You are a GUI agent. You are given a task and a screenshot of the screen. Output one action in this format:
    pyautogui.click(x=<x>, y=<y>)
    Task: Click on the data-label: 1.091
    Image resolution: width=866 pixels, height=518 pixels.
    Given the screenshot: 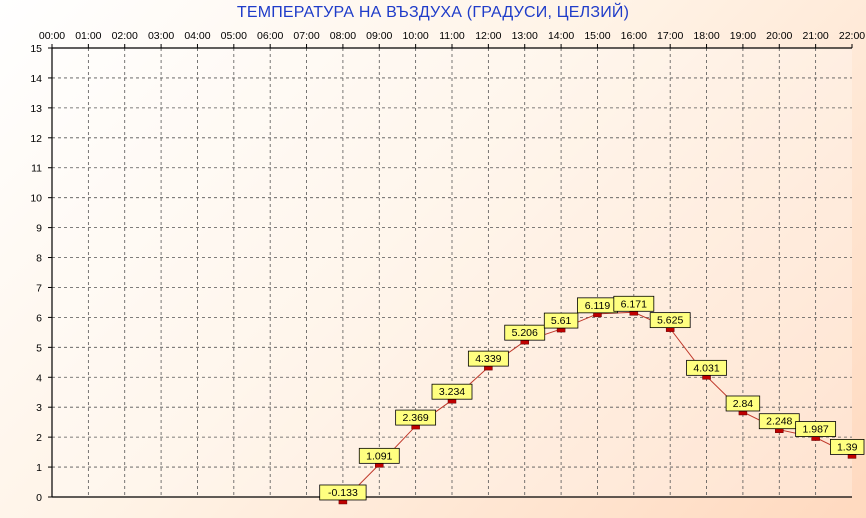 What is the action you would take?
    pyautogui.click(x=379, y=456)
    